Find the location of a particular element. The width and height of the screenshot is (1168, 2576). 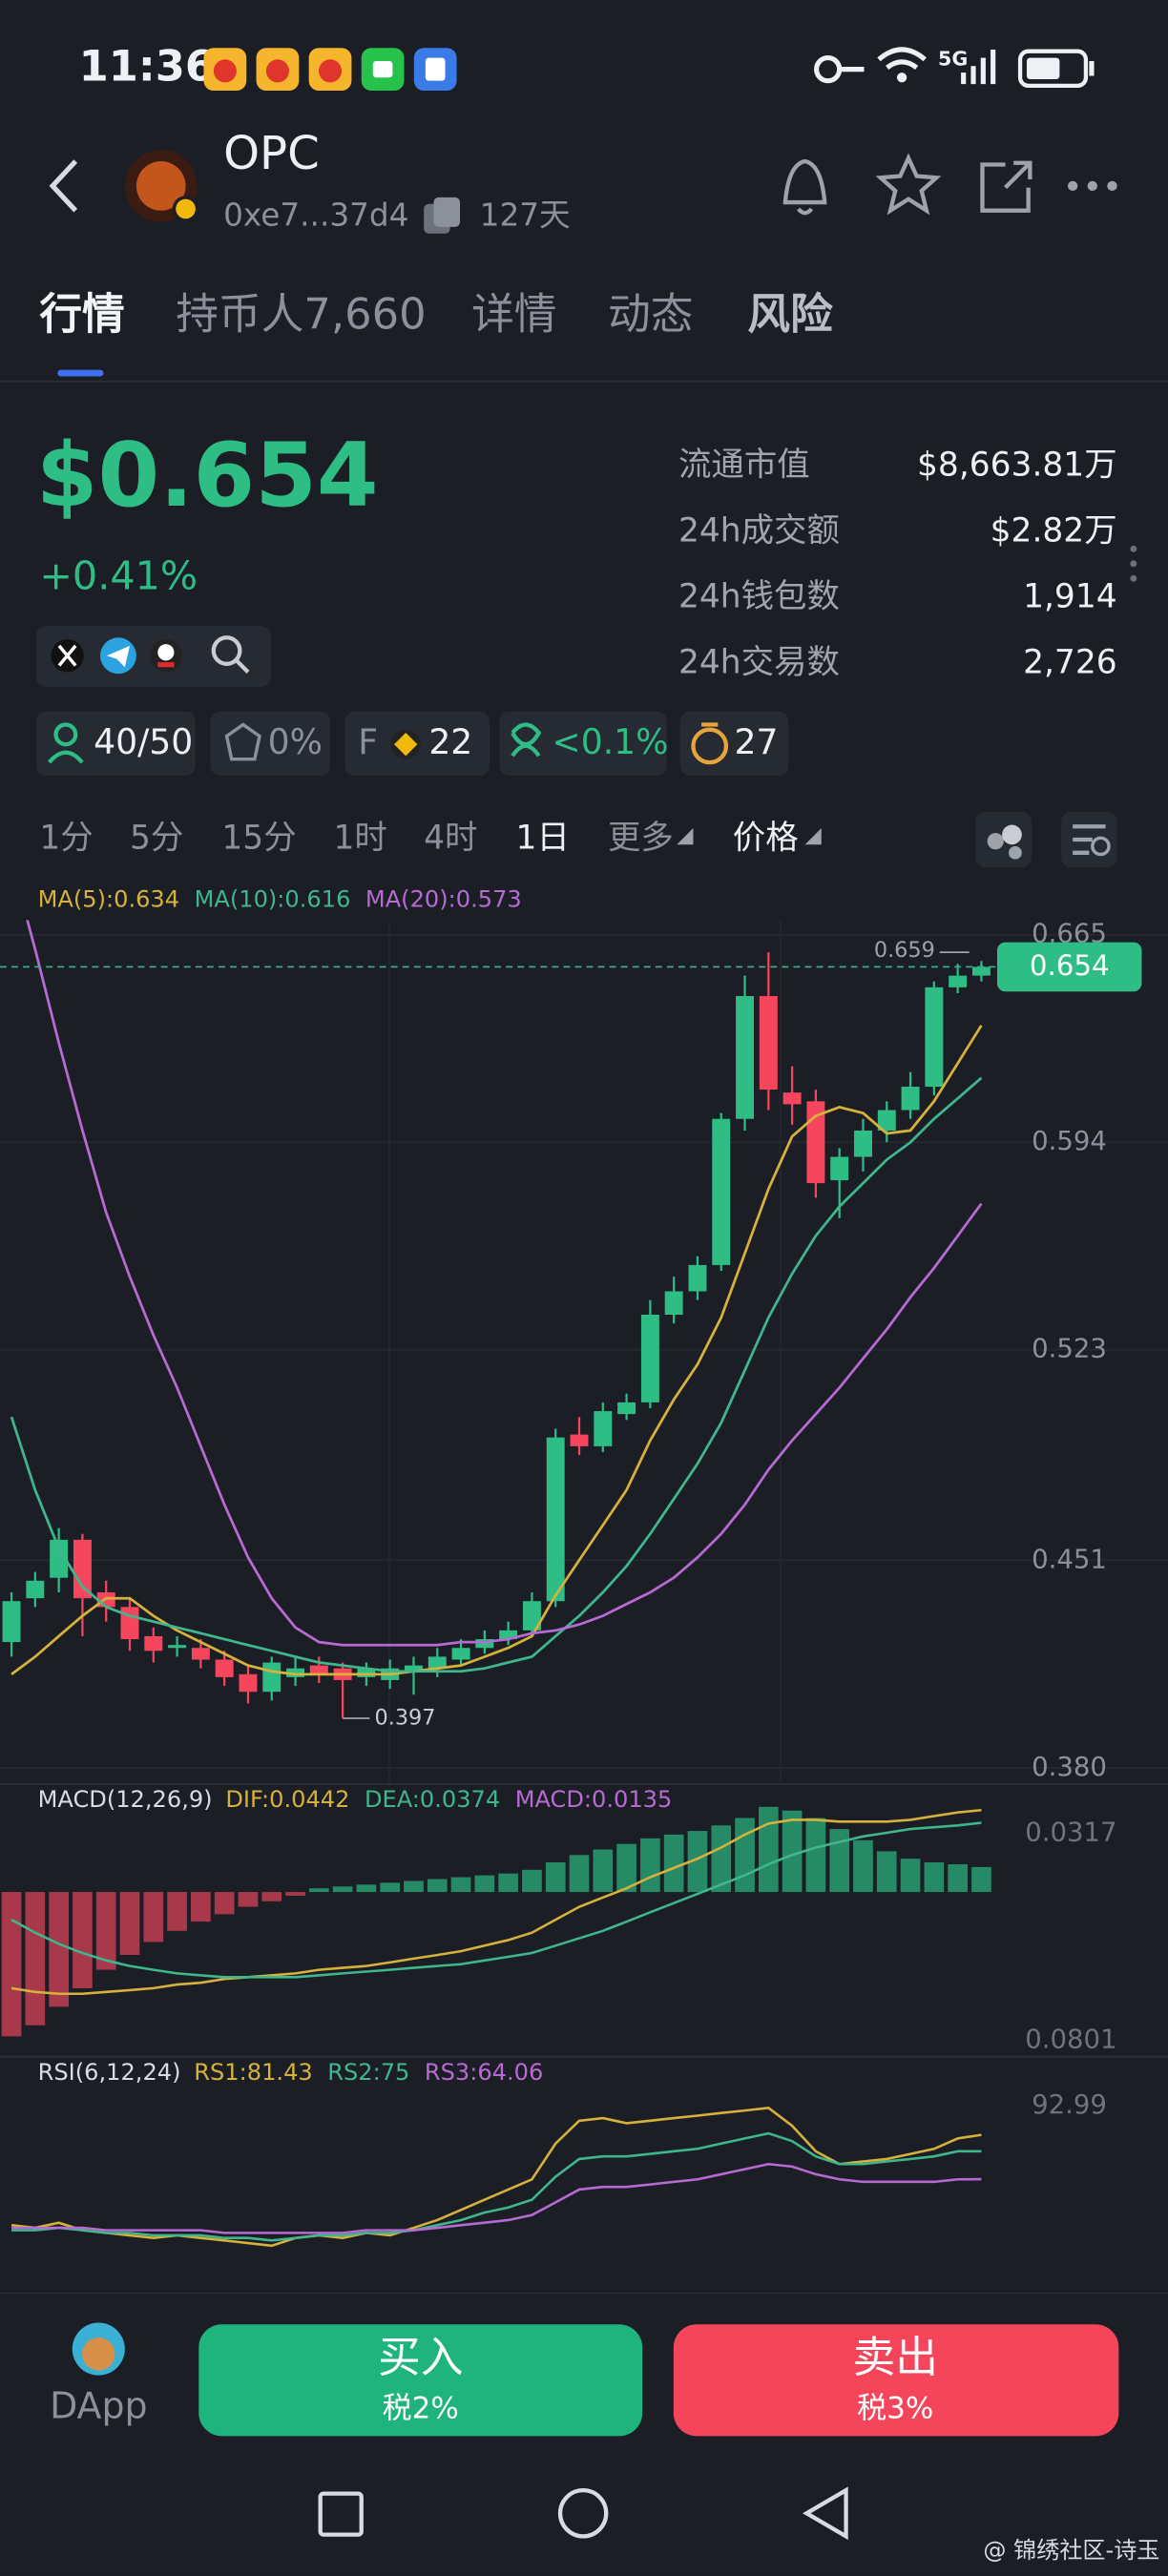

legend-entry: MA(20):0.573 is located at coordinates (443, 899).